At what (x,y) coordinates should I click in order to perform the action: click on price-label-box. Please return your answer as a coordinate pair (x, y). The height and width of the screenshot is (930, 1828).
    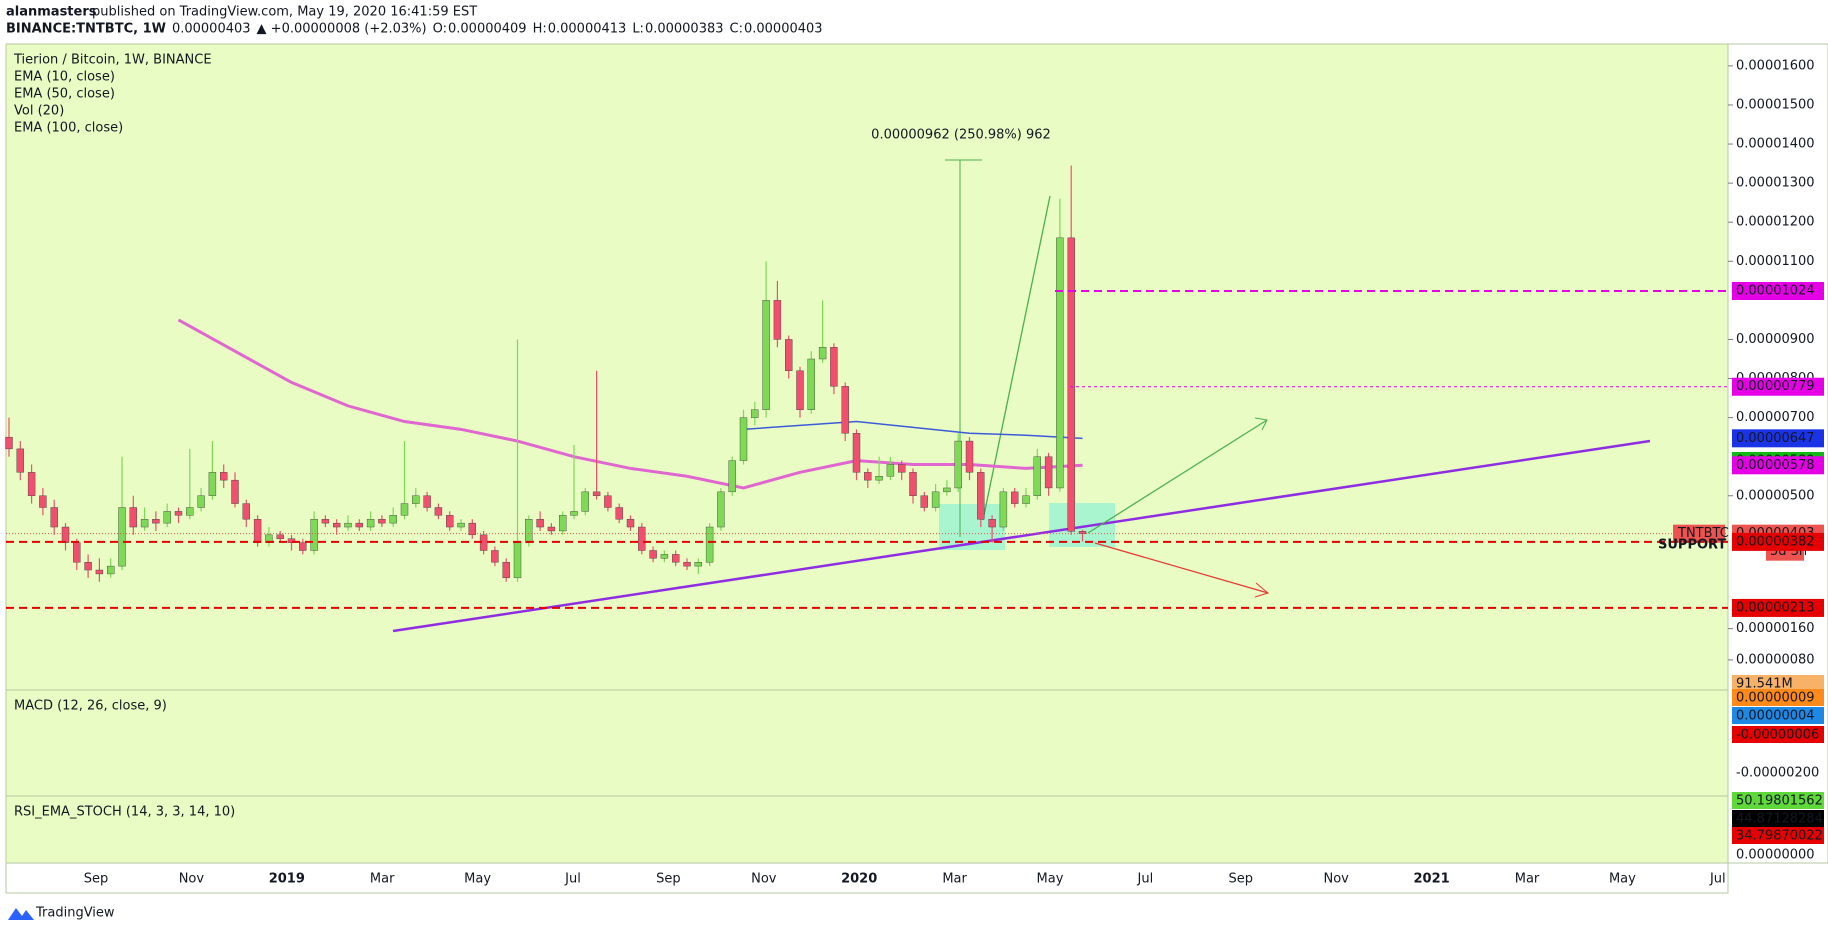
    Looking at the image, I should click on (1778, 465).